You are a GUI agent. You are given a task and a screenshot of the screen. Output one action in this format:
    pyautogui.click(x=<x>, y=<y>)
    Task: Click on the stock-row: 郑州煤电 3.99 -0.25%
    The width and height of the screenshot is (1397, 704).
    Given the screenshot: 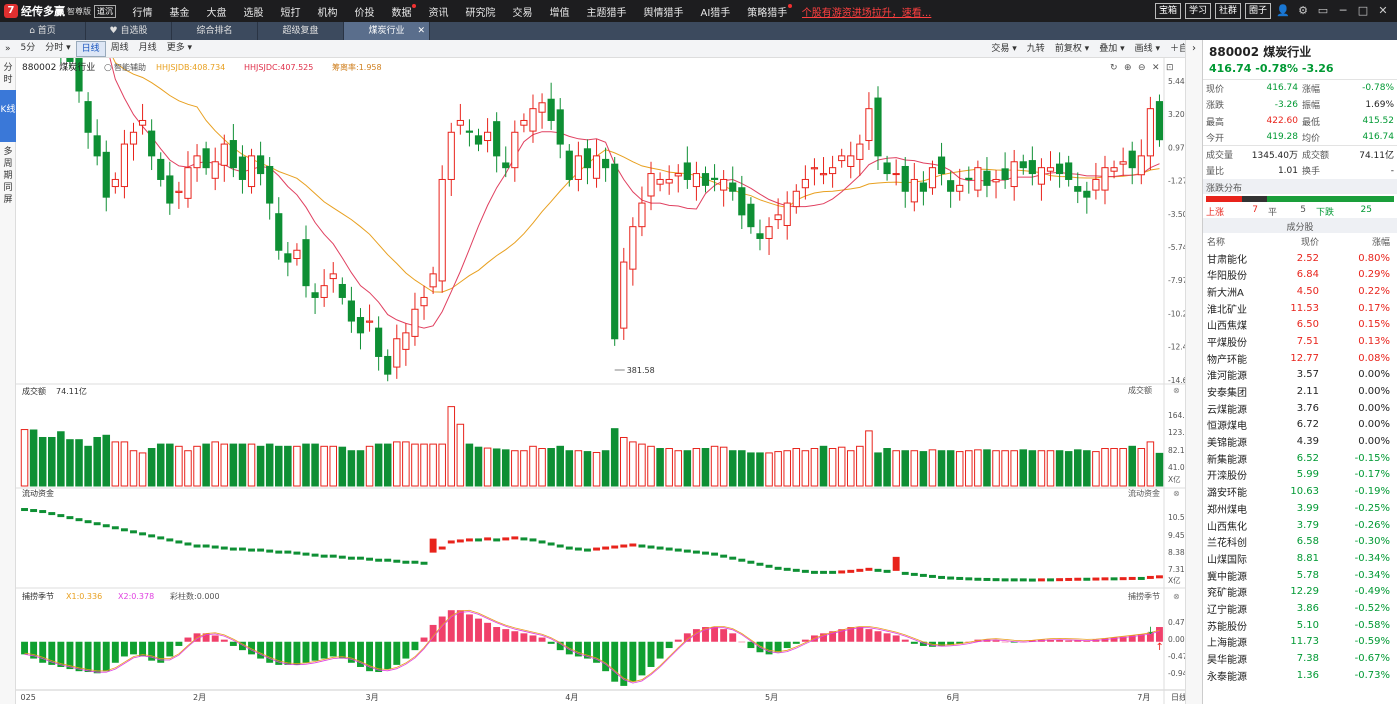 What is the action you would take?
    pyautogui.click(x=1300, y=508)
    